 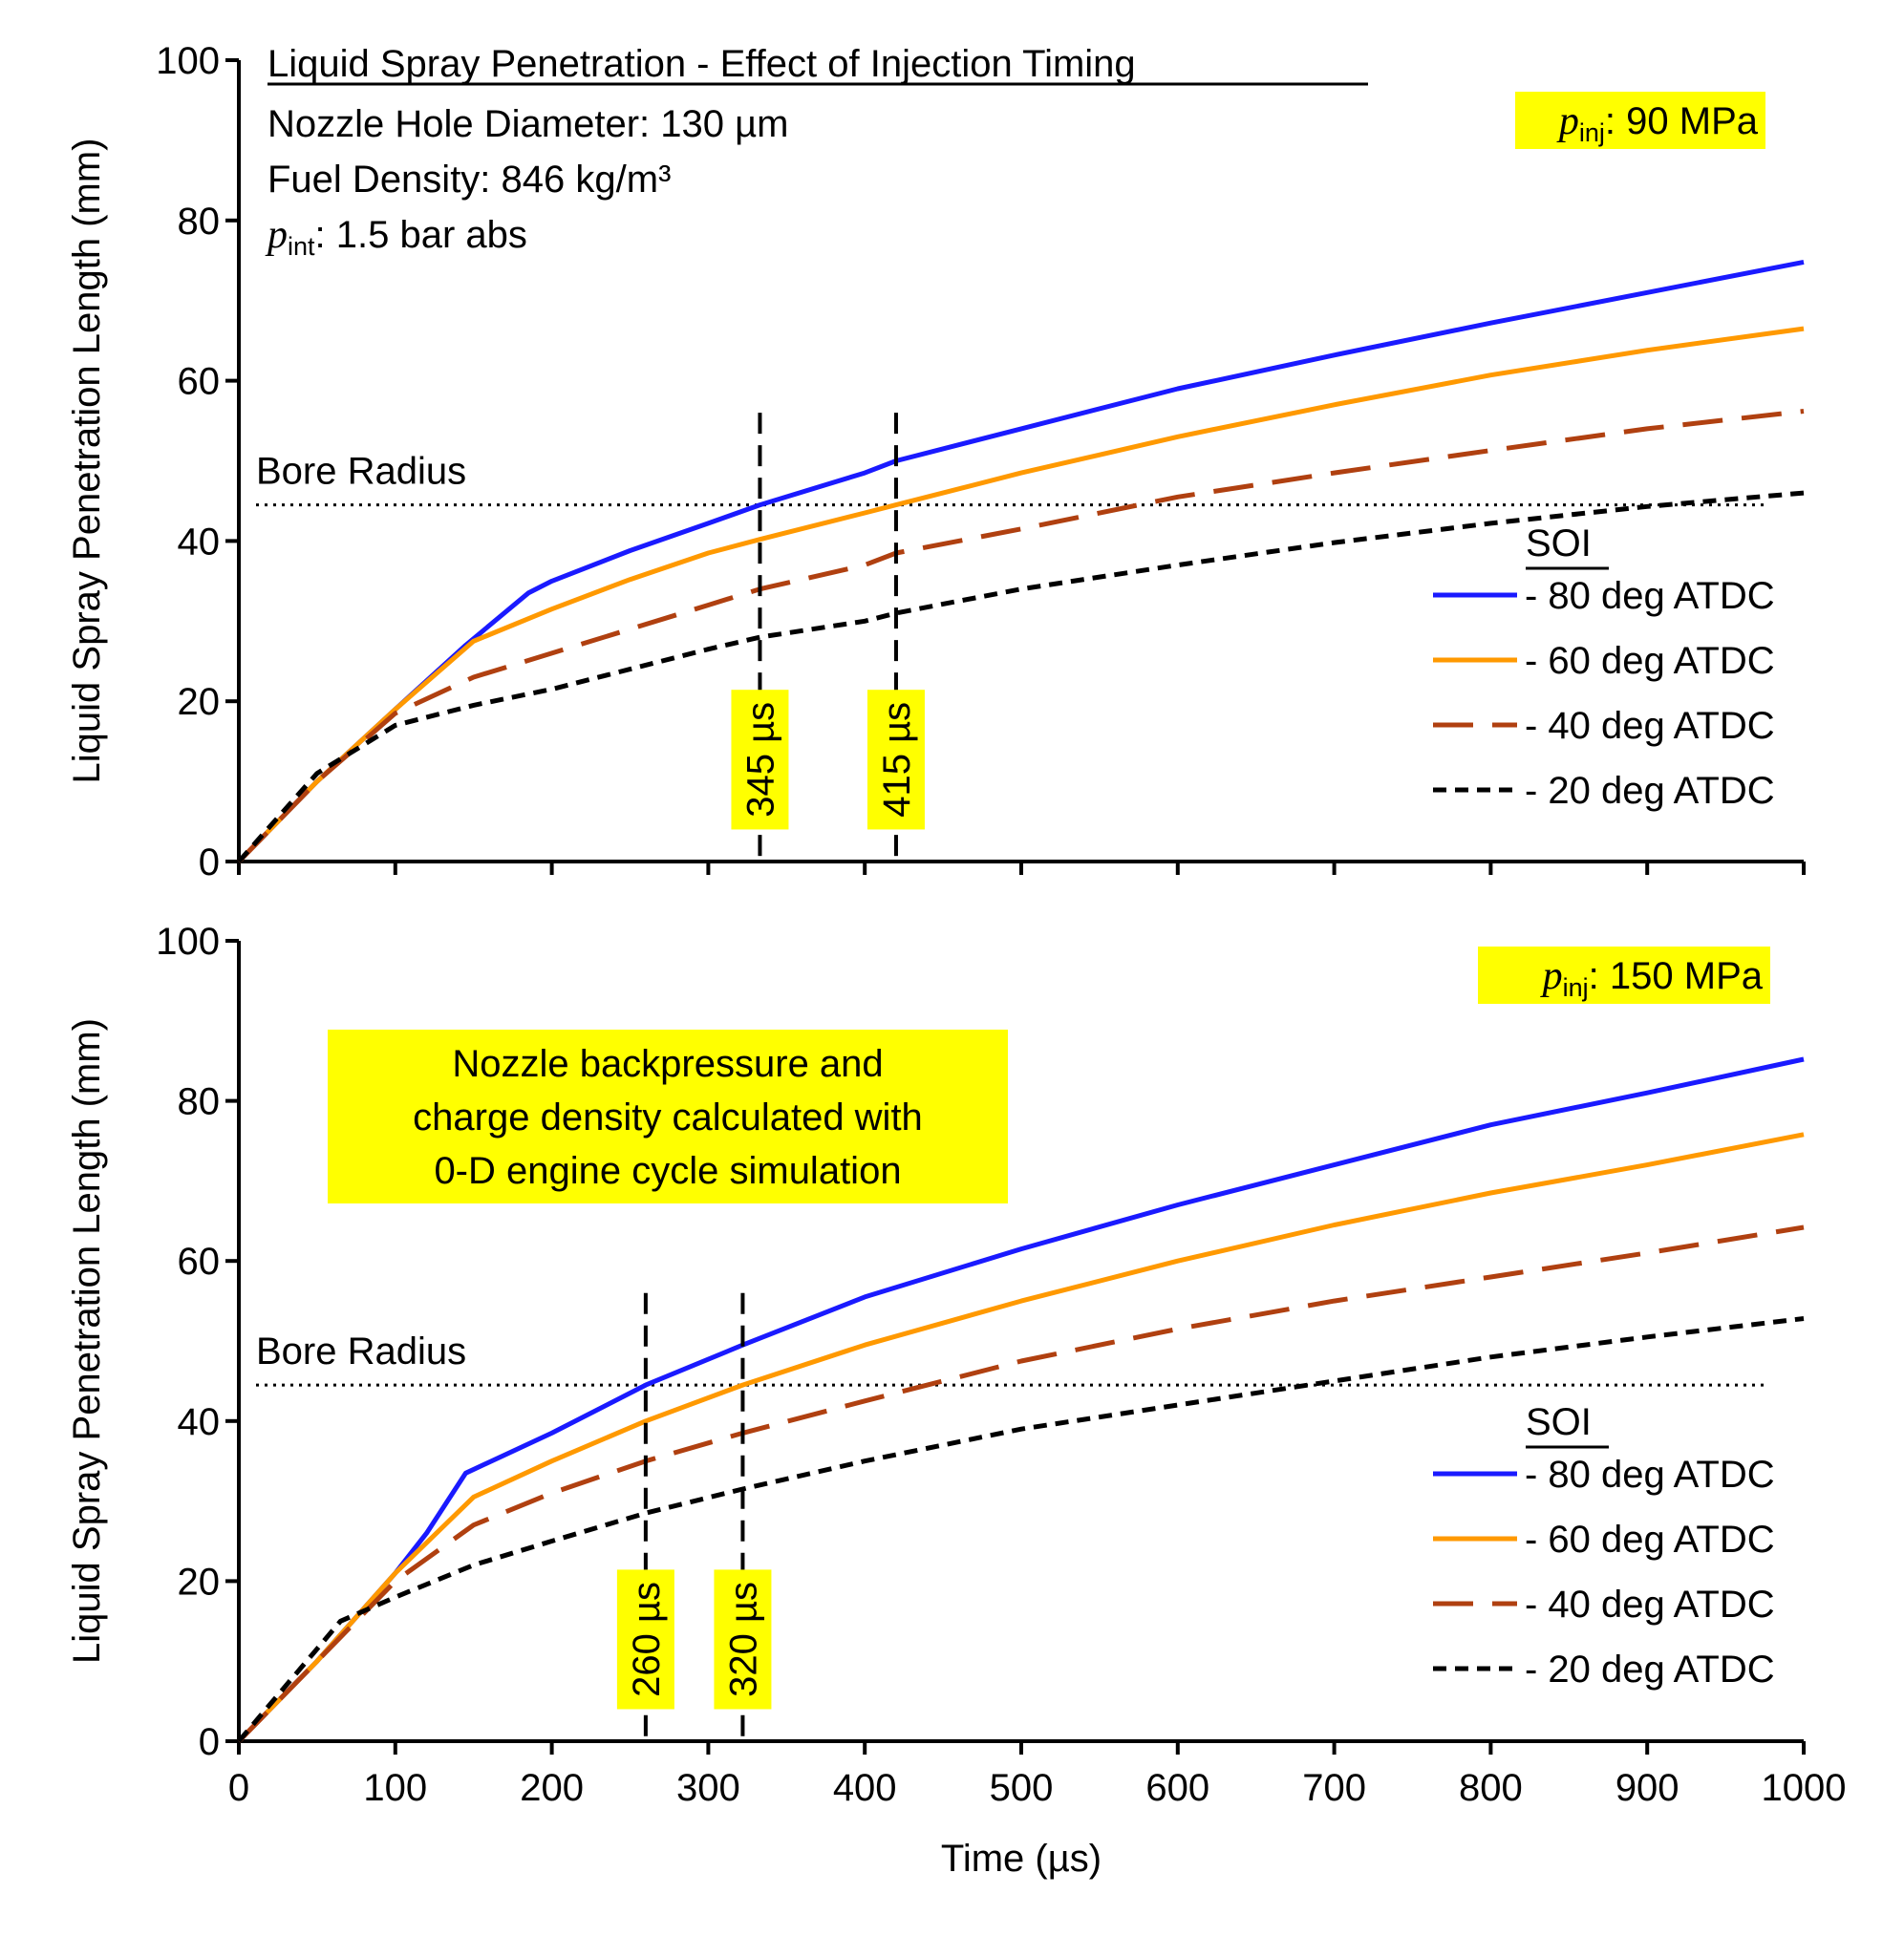 What do you see at coordinates (1177, 1788) in the screenshot?
I see `x-tick-label: 600` at bounding box center [1177, 1788].